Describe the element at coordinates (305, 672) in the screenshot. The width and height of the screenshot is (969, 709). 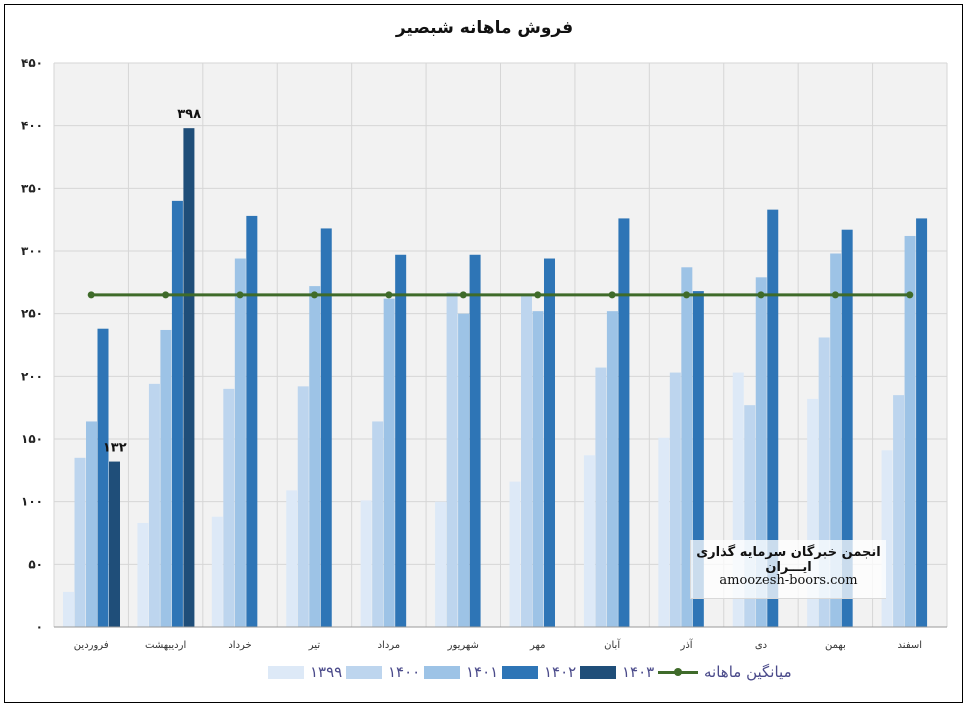
I see `legend-item: ۱۳۹۹` at that location.